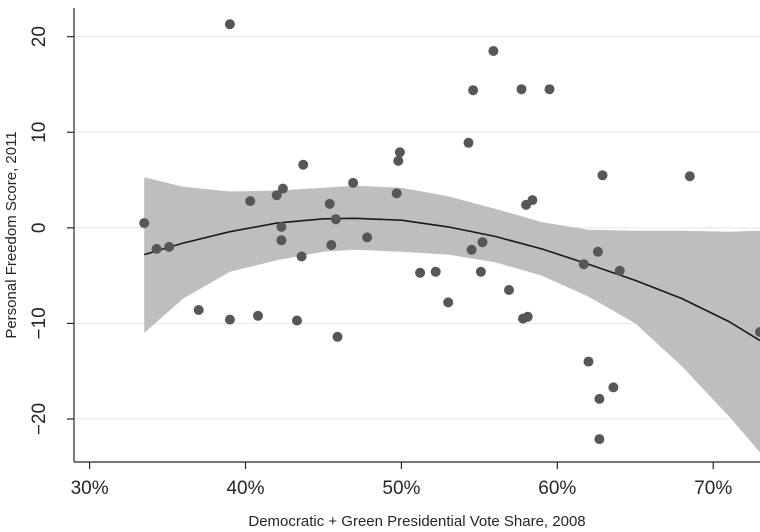 This screenshot has width=760, height=532. I want to click on y-tick-label: −10, so click(39, 323).